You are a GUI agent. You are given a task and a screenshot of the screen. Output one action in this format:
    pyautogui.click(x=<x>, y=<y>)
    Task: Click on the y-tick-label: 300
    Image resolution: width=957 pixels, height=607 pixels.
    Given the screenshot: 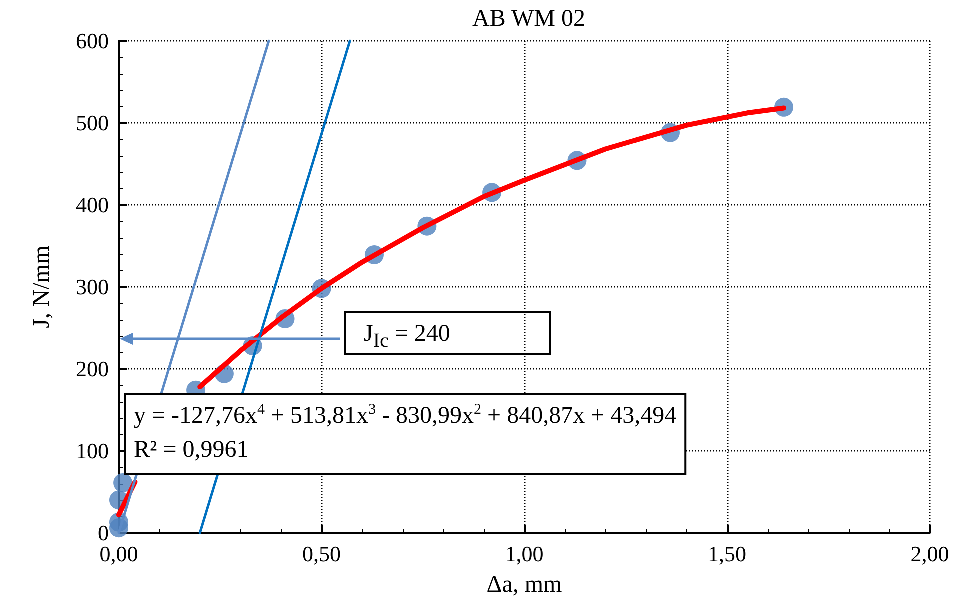 What is the action you would take?
    pyautogui.click(x=92, y=287)
    